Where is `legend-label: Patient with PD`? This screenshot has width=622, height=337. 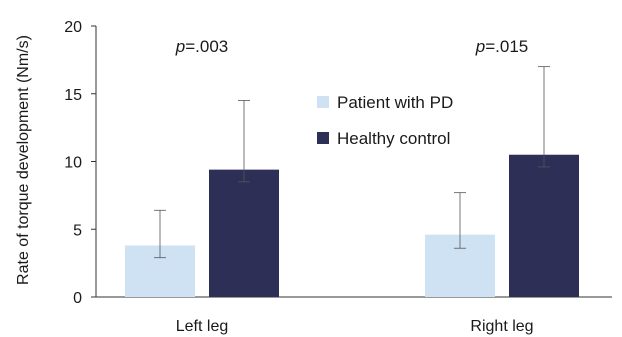 legend-label: Patient with PD is located at coordinates (395, 102).